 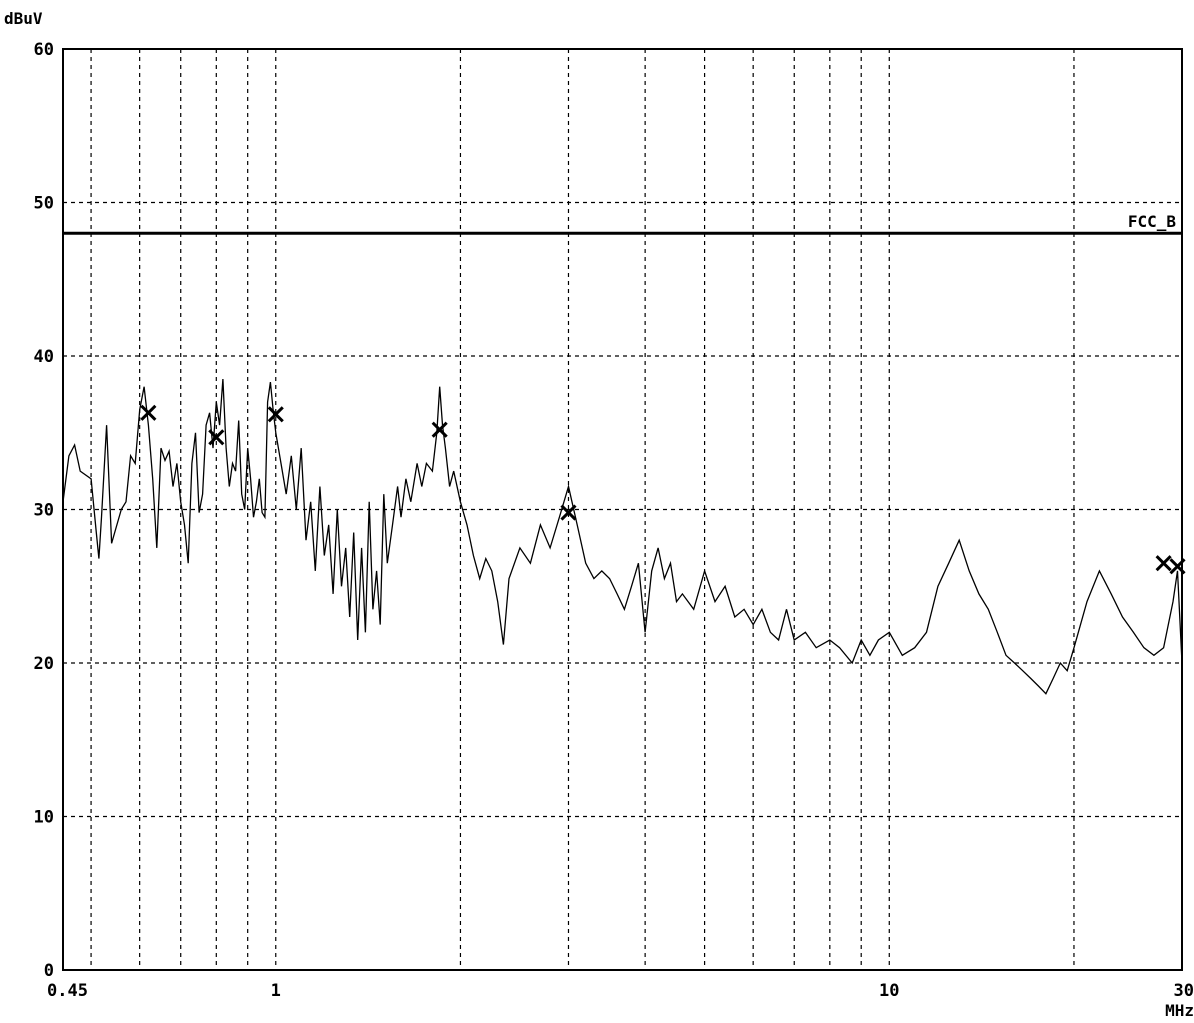 What do you see at coordinates (44, 664) in the screenshot?
I see `y-tick-label: 20` at bounding box center [44, 664].